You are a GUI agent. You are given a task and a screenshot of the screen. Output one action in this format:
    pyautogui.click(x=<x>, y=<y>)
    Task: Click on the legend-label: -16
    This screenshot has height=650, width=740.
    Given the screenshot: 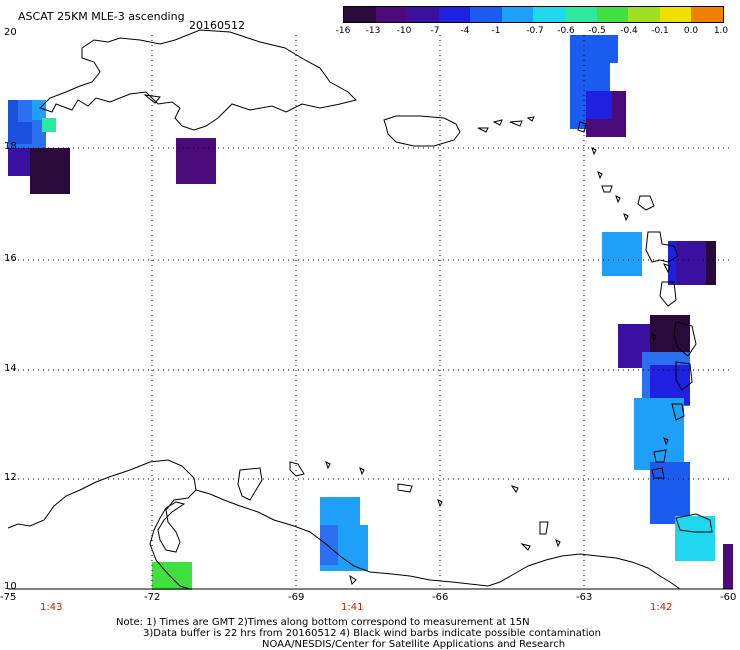 What is the action you would take?
    pyautogui.click(x=343, y=31)
    